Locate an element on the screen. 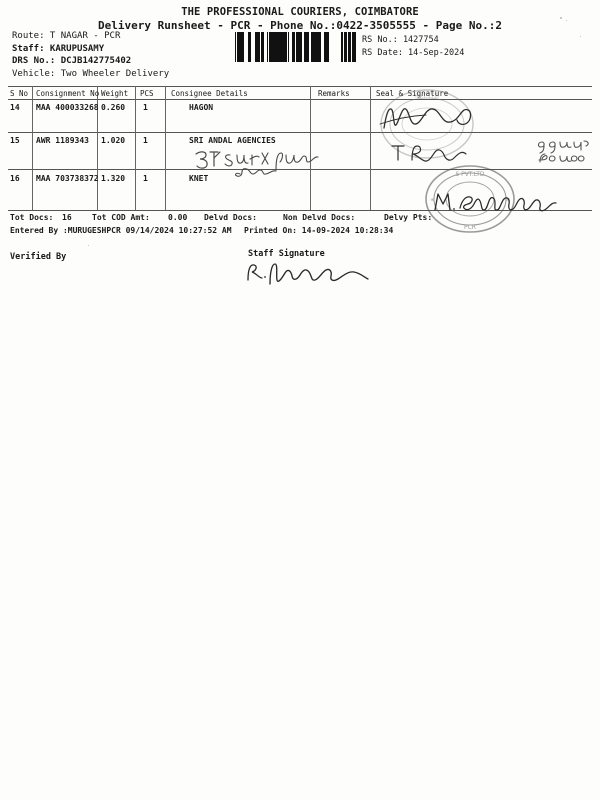 Image resolution: width=600 pixels, height=800 pixels. table-row: KNET is located at coordinates (199, 178).